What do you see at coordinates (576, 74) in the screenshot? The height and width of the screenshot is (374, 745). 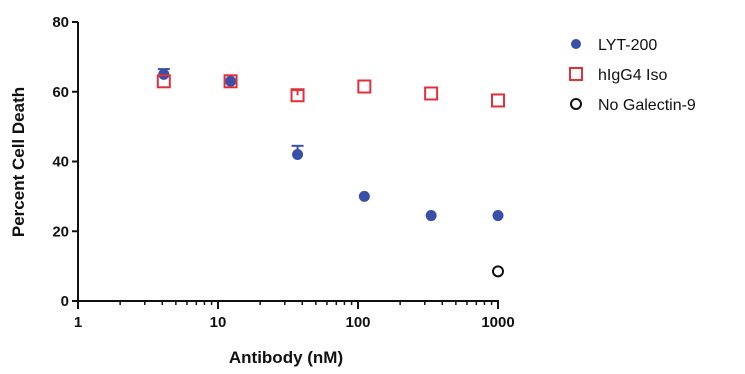 I see `legend-marker-higg4-iso` at bounding box center [576, 74].